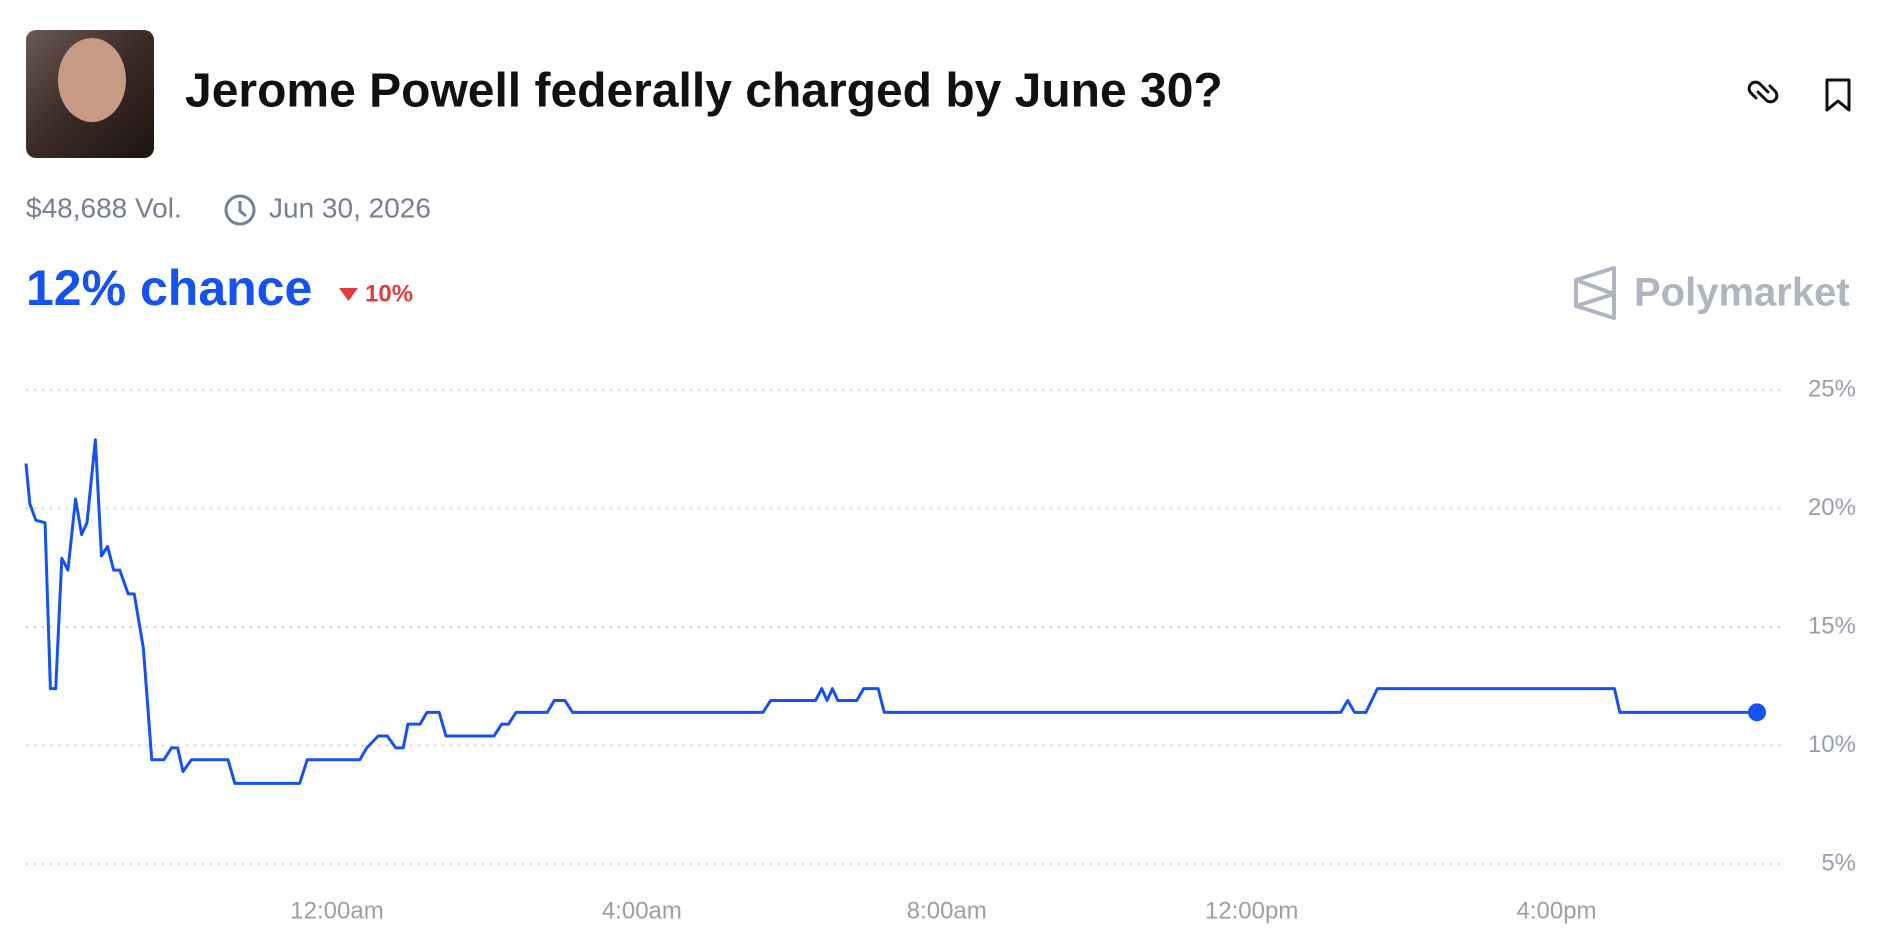 This screenshot has height=945, width=1880. What do you see at coordinates (1595, 293) in the screenshot?
I see `brand-logo` at bounding box center [1595, 293].